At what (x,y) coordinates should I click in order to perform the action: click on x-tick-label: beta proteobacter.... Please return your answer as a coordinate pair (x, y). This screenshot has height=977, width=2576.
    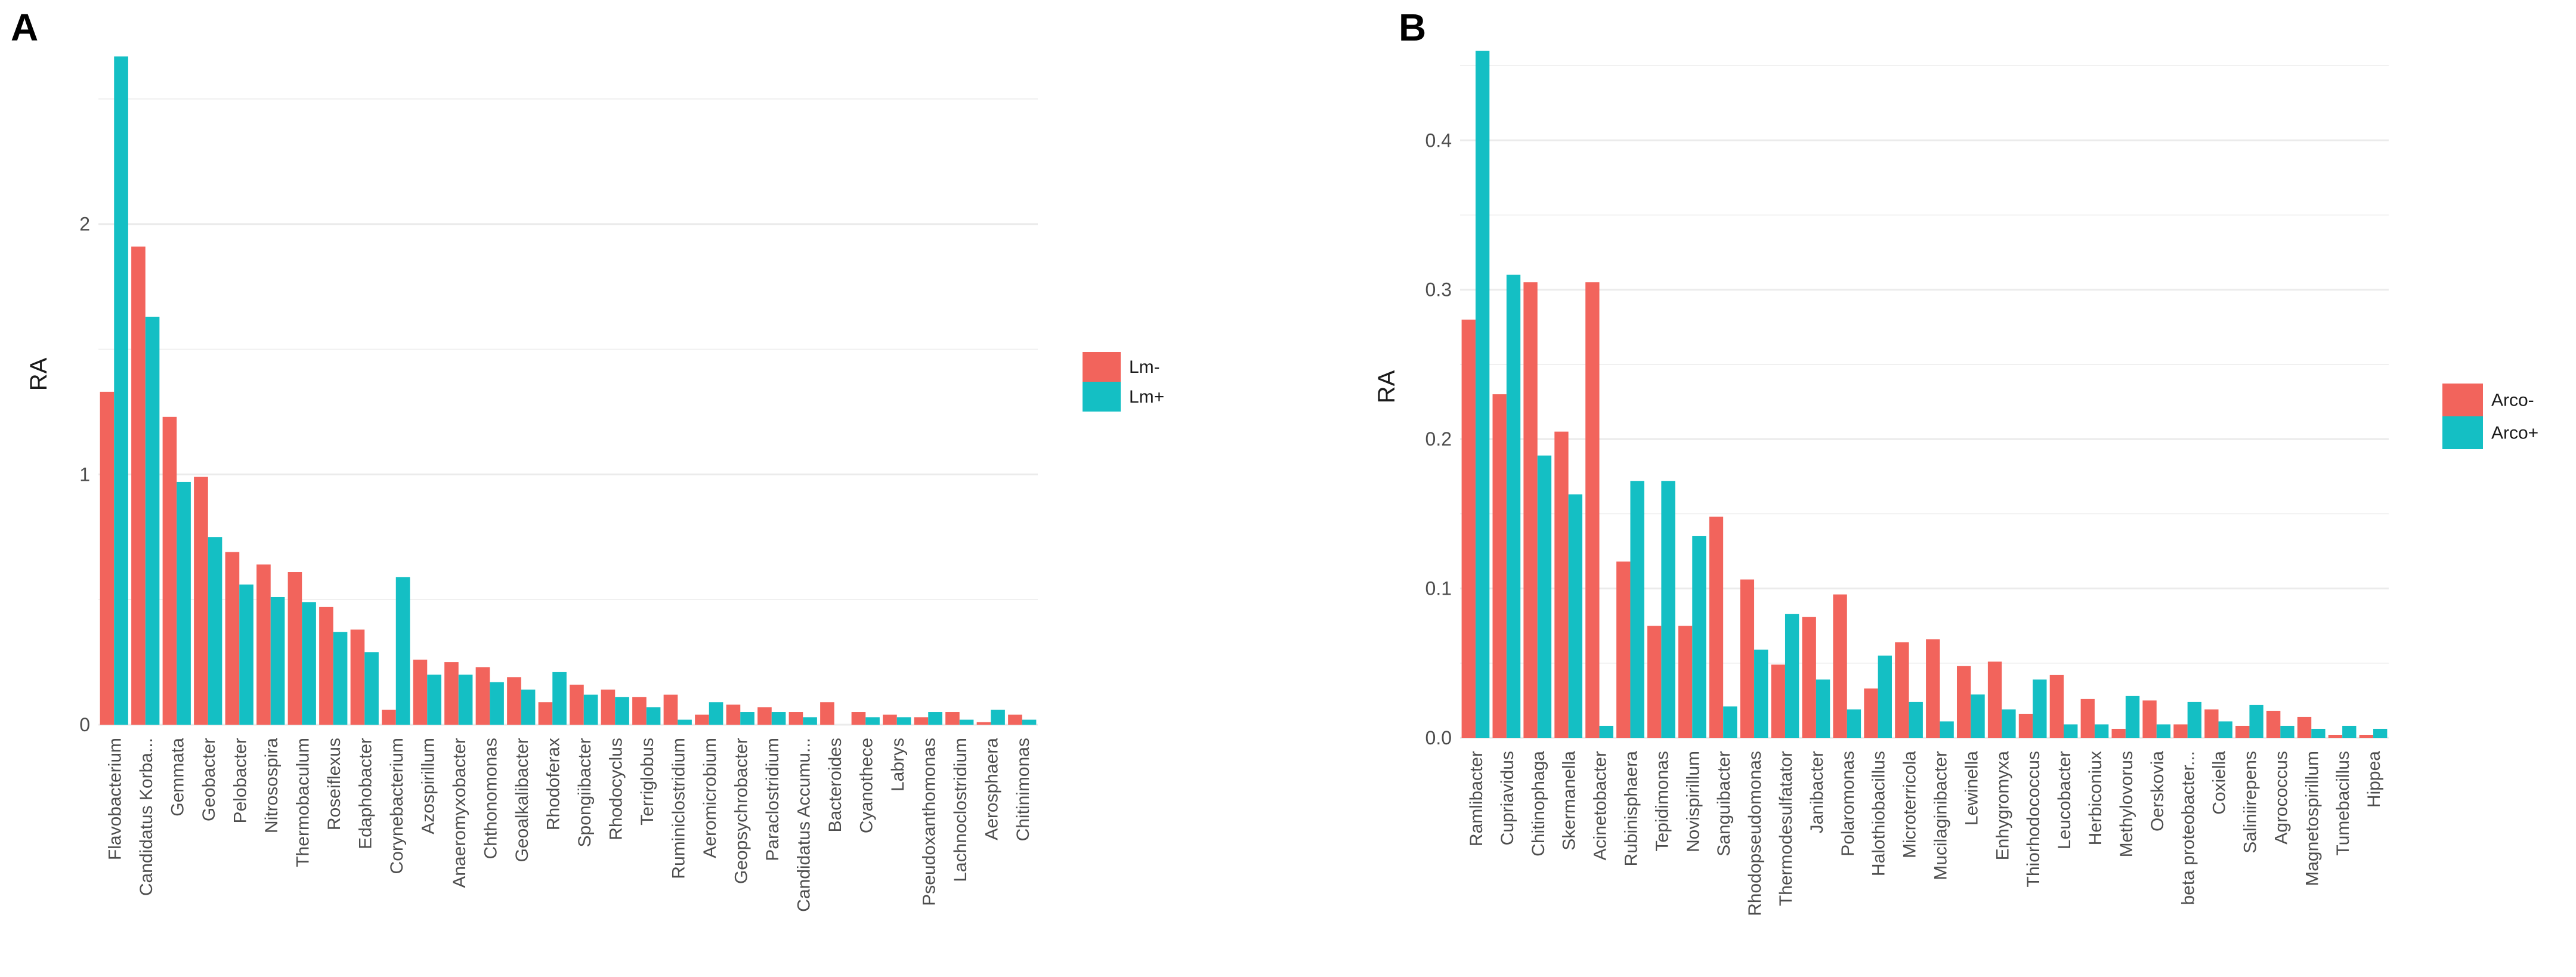
    Looking at the image, I should click on (2188, 828).